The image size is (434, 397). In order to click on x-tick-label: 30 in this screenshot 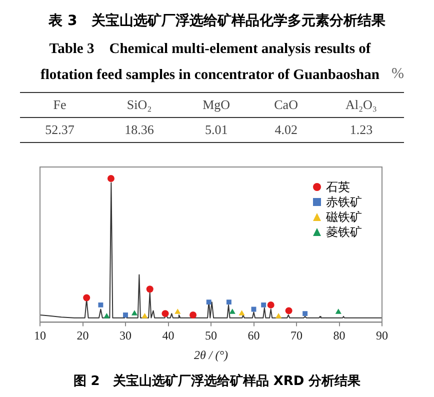, I will do `click(126, 335)`.